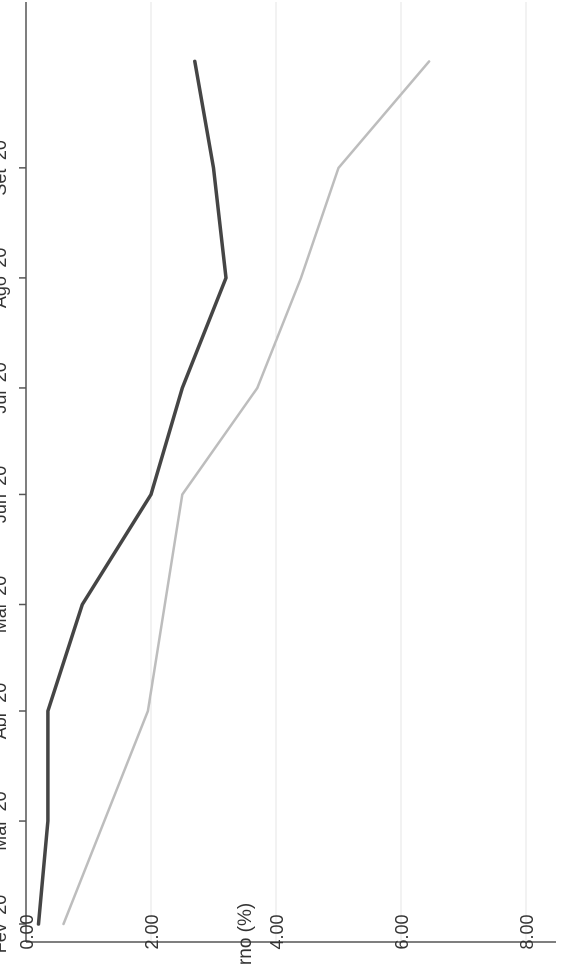  Describe the element at coordinates (5, 278) in the screenshot. I see `x-tick-label: Ago '20` at that location.